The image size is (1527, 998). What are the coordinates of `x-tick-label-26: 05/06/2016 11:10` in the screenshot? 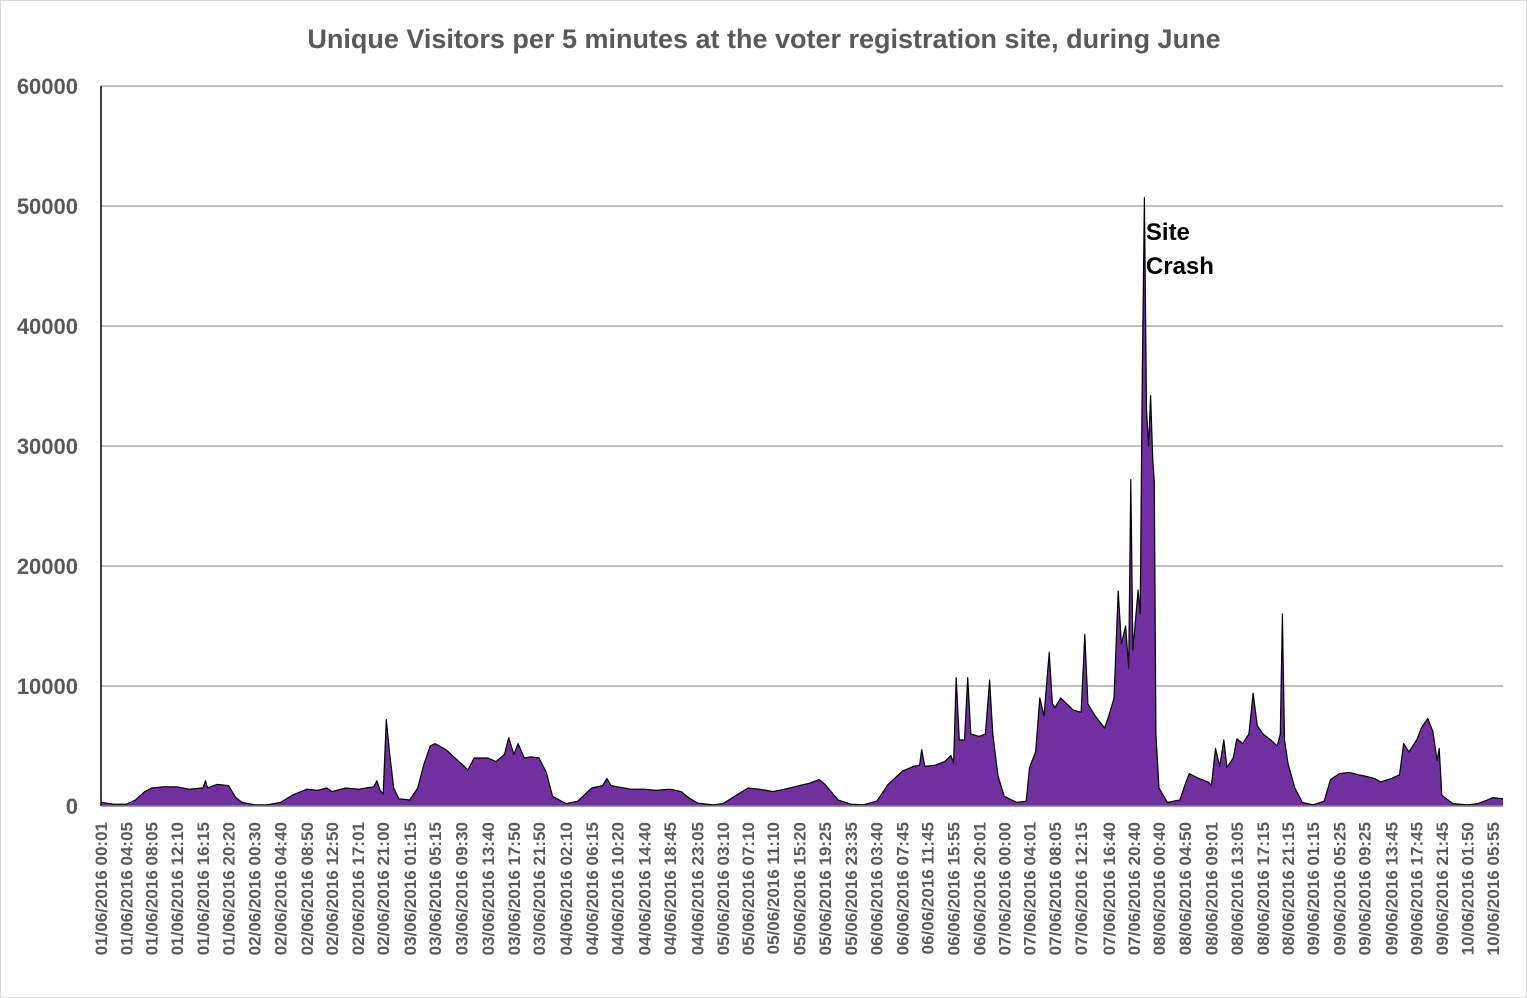 It's located at (773, 888).